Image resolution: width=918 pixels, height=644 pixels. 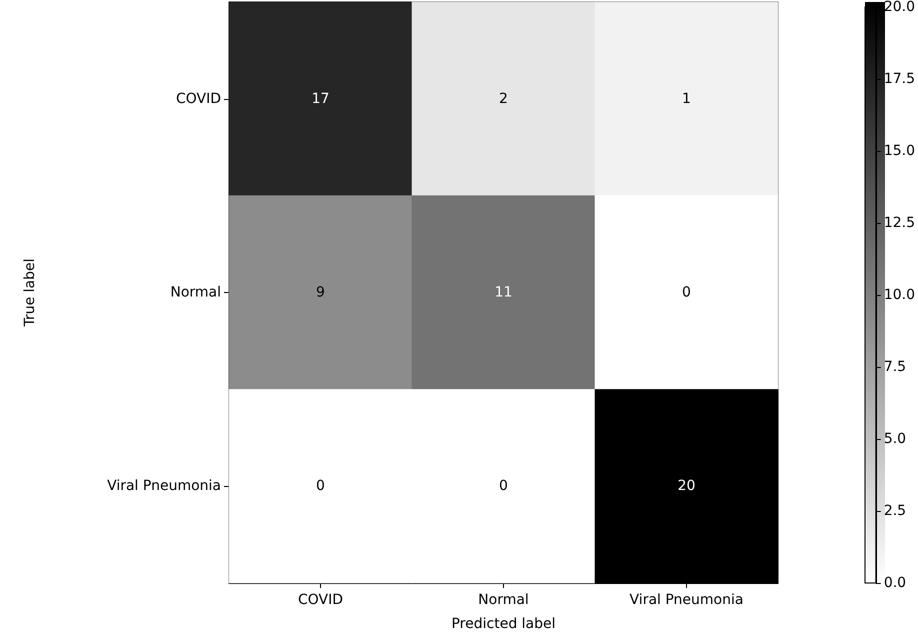 I want to click on data-label: 11, so click(x=503, y=292).